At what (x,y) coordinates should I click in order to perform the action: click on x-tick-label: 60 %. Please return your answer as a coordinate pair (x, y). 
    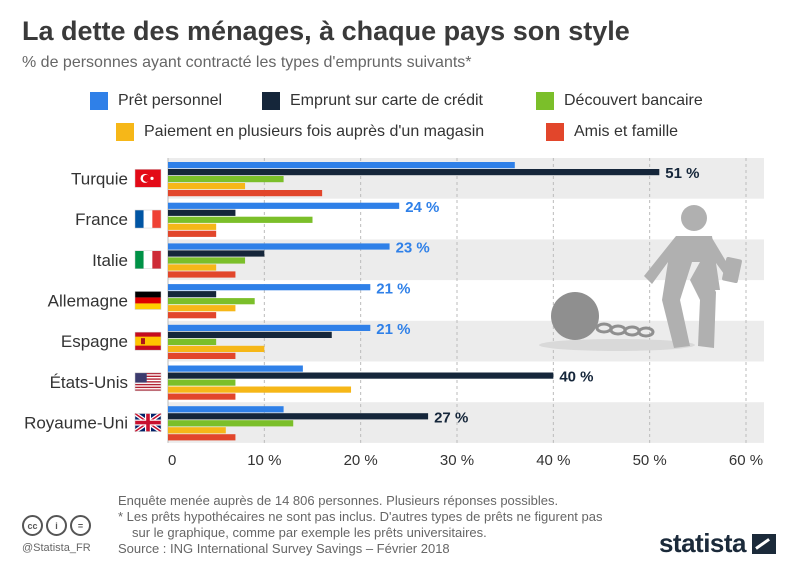
    Looking at the image, I should click on (746, 460).